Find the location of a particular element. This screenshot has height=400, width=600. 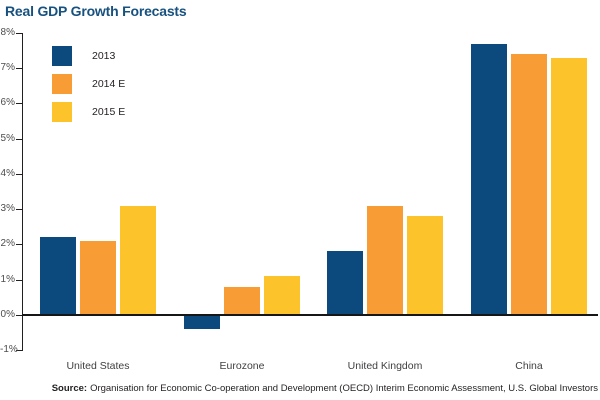

bar-2014-e-eurozone is located at coordinates (242, 301).